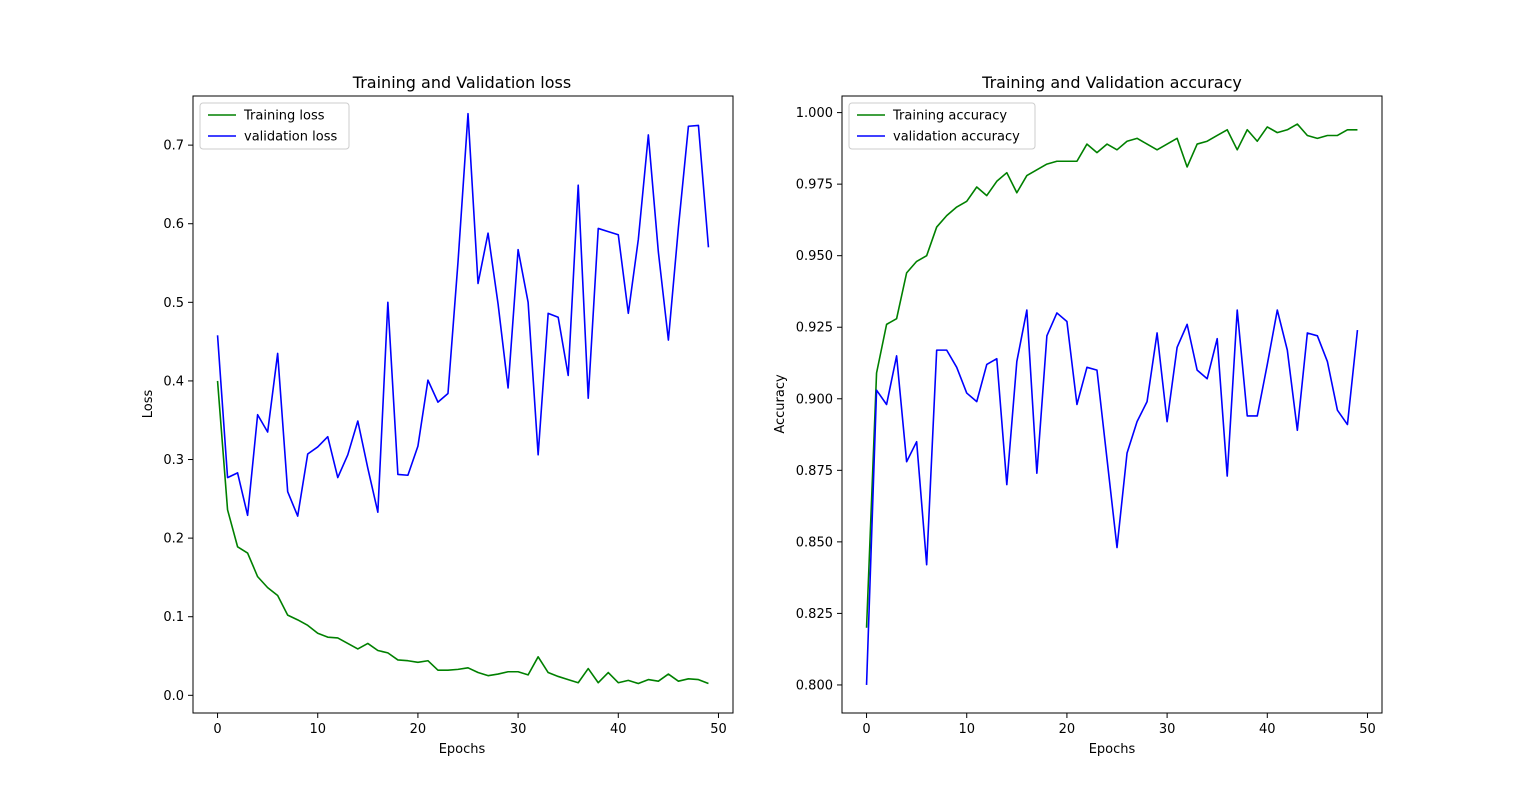 This screenshot has width=1536, height=801. I want to click on accuracy-x-tick-label: 10, so click(966, 729).